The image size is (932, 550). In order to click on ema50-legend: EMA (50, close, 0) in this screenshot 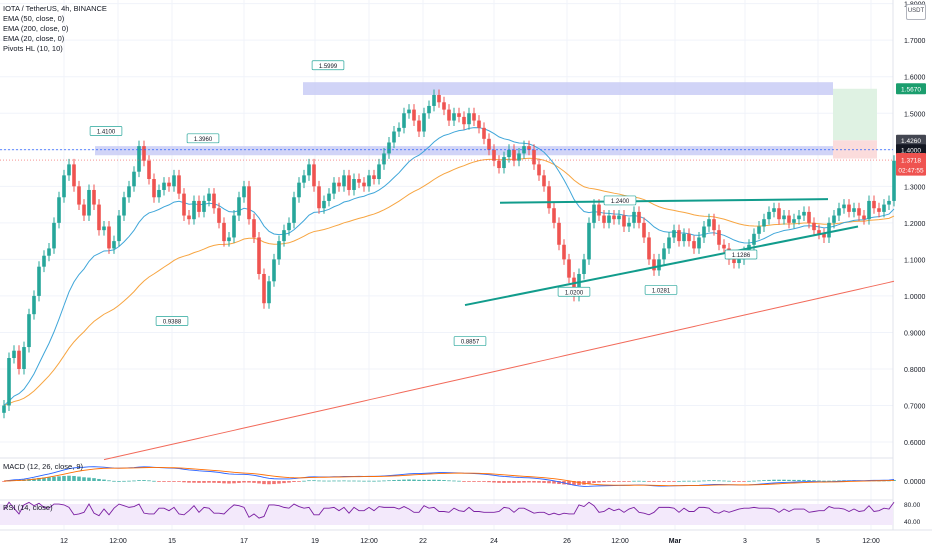, I will do `click(34, 18)`.